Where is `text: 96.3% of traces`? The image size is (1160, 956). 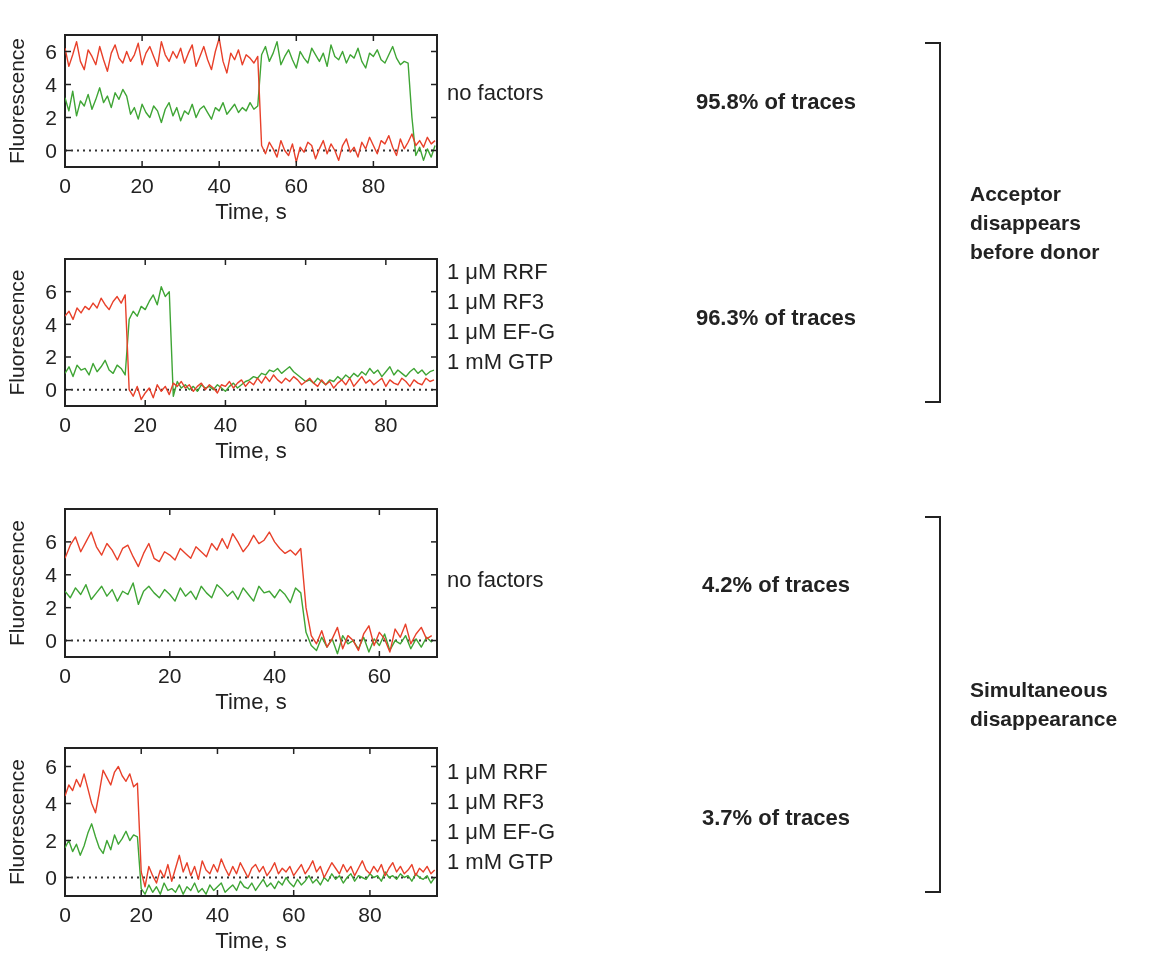 text: 96.3% of traces is located at coordinates (776, 317).